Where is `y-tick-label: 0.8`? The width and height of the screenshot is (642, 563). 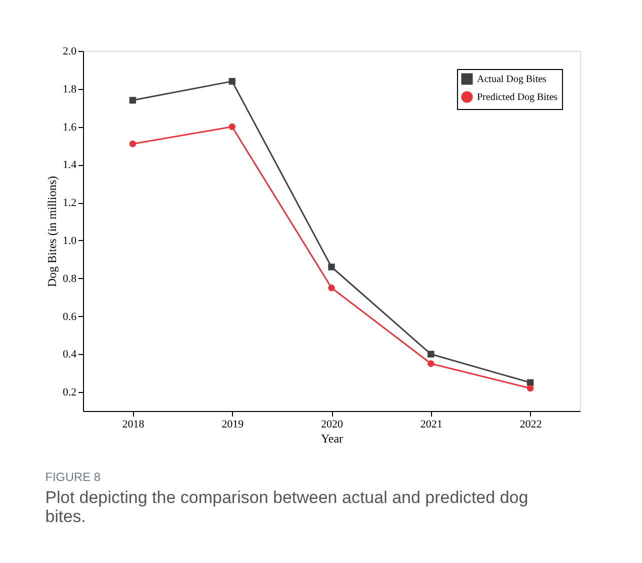 y-tick-label: 0.8 is located at coordinates (69, 278).